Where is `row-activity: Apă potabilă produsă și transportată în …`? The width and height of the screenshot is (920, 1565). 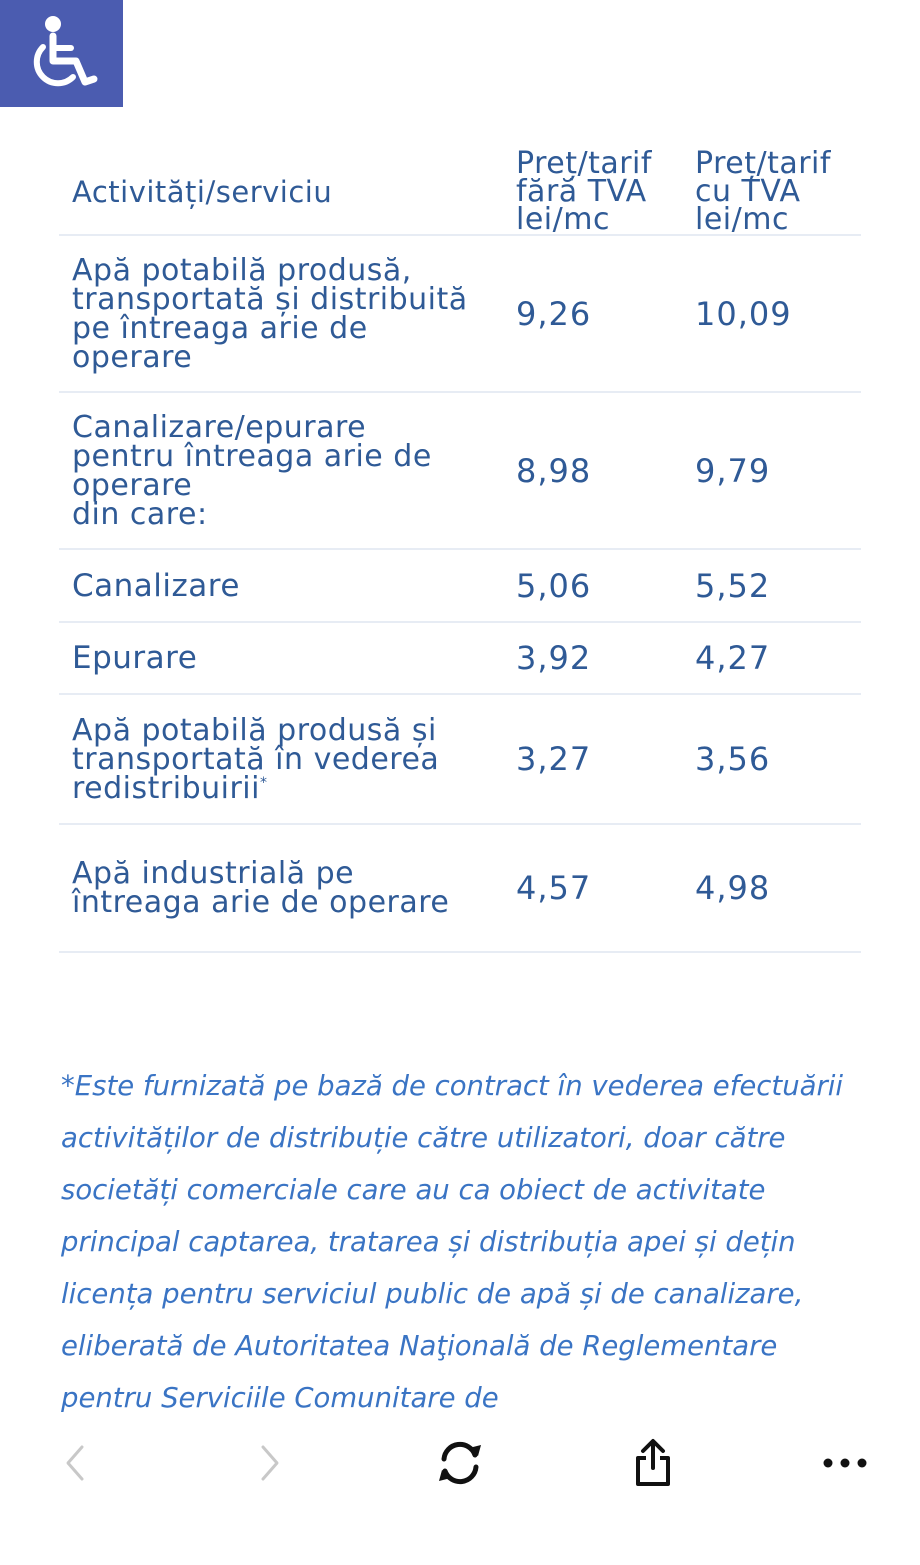
row-activity: Apă potabilă produsă și transportată în … is located at coordinates (281, 759).